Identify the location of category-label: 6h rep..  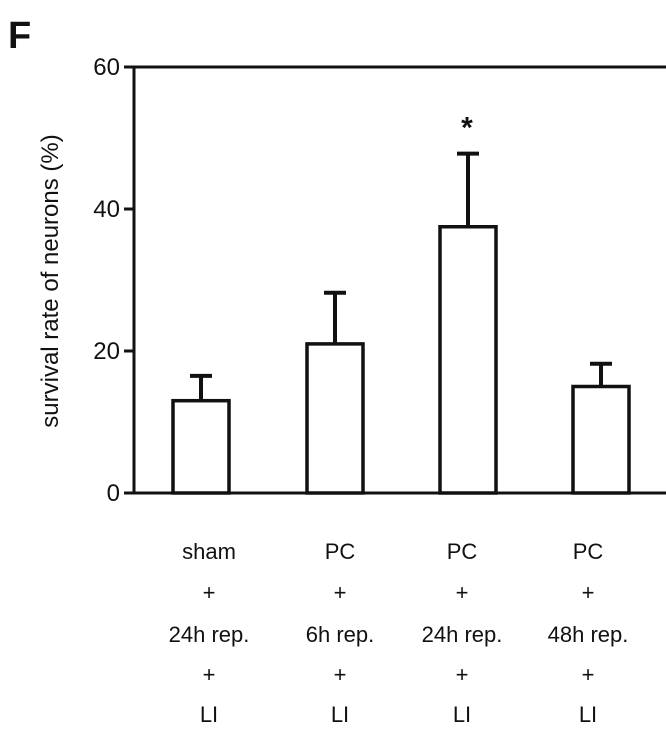
(340, 634).